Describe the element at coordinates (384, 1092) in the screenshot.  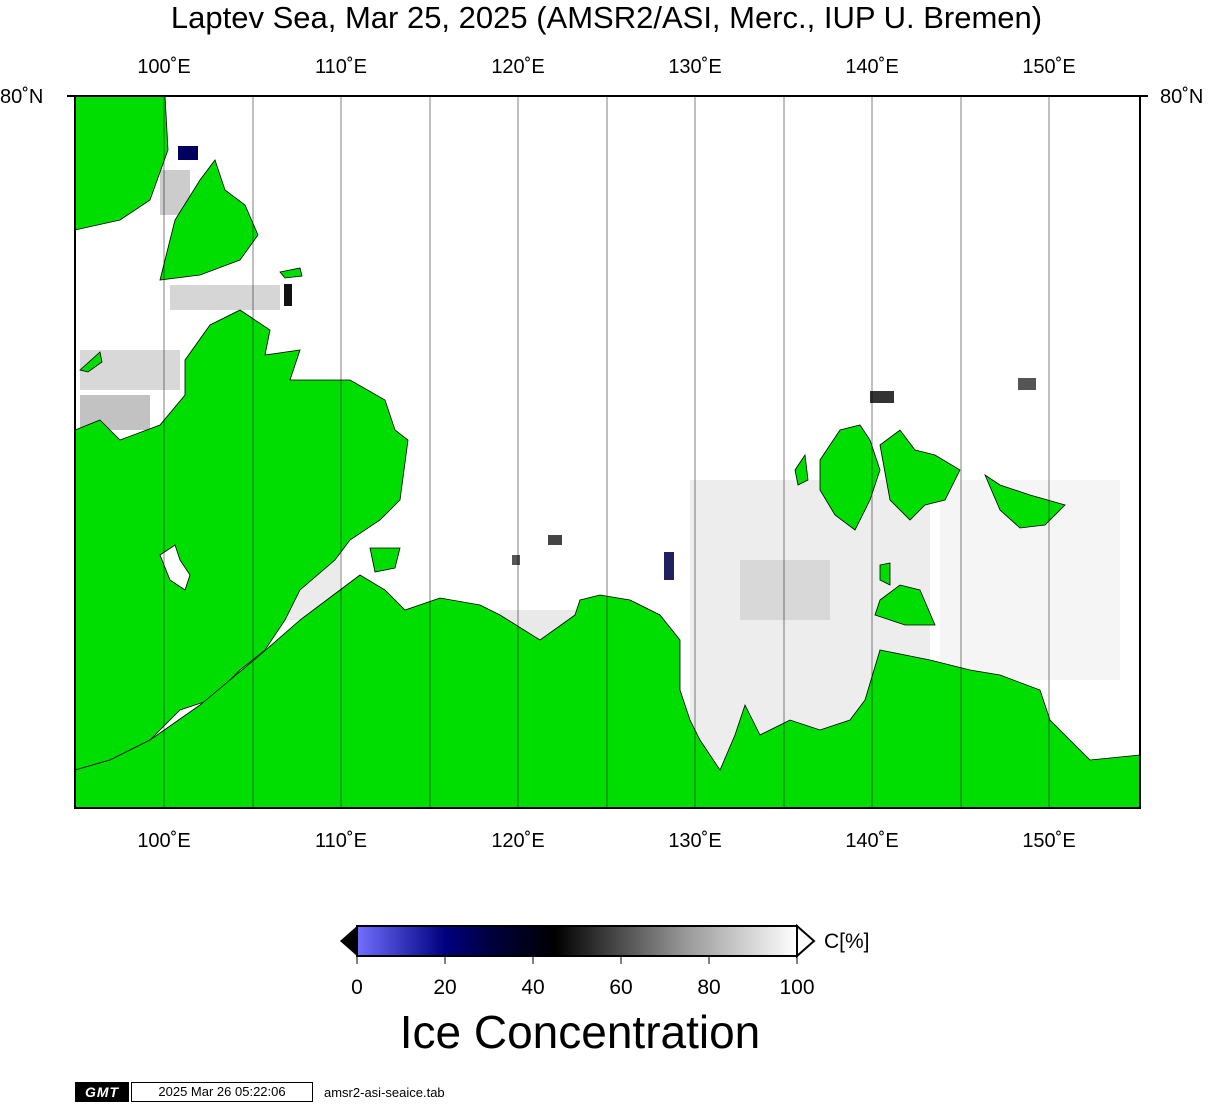
I see `gmt-filename: amsr2-asi-seaice.tab` at that location.